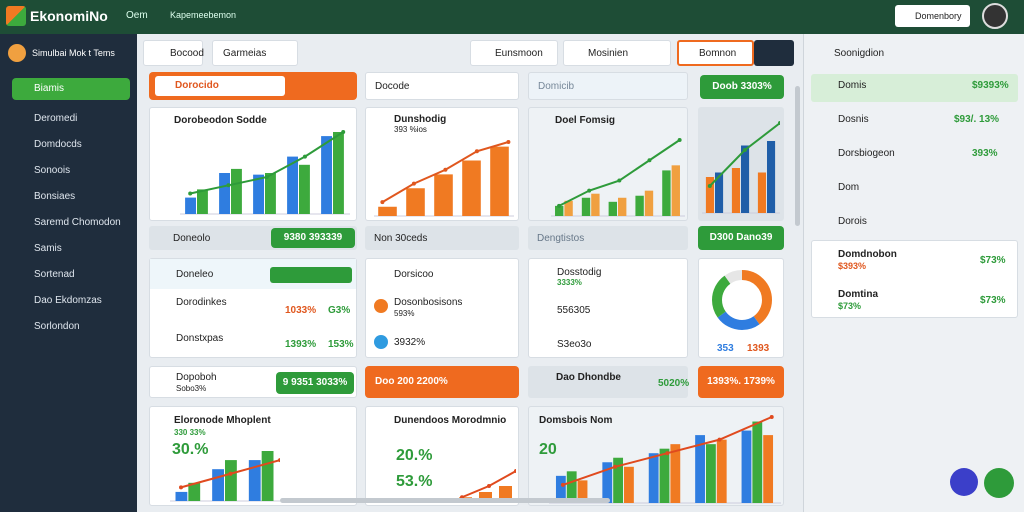  Describe the element at coordinates (576, 420) in the screenshot. I see `chart-title: Domsbois Nom` at that location.